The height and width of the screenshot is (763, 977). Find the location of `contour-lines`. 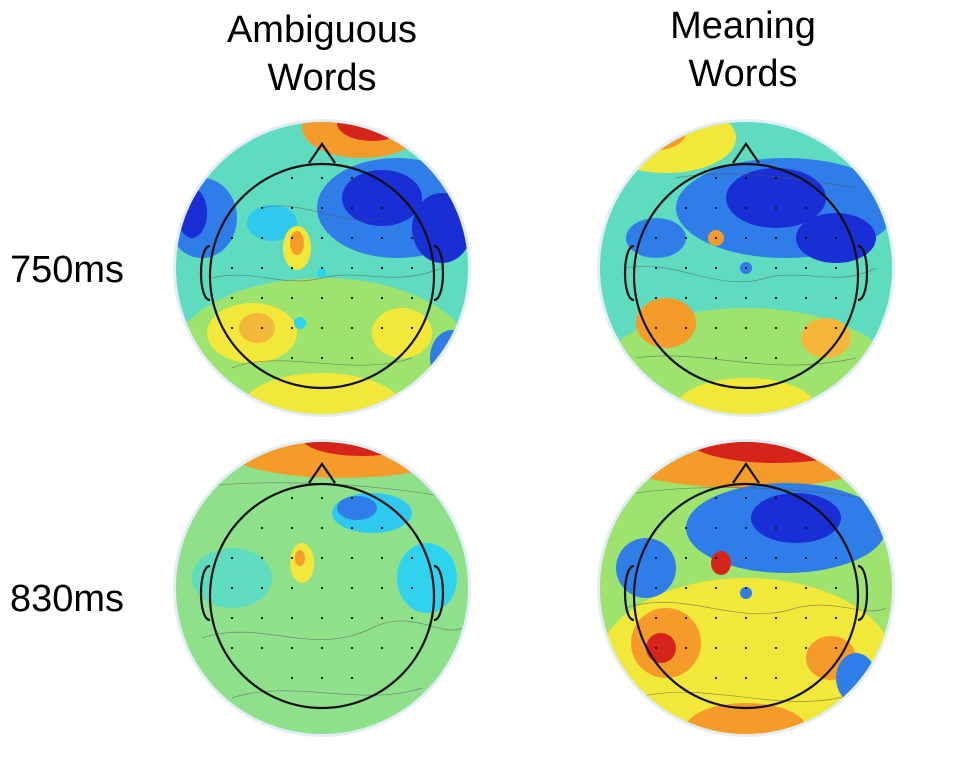

contour-lines is located at coordinates (756, 594).